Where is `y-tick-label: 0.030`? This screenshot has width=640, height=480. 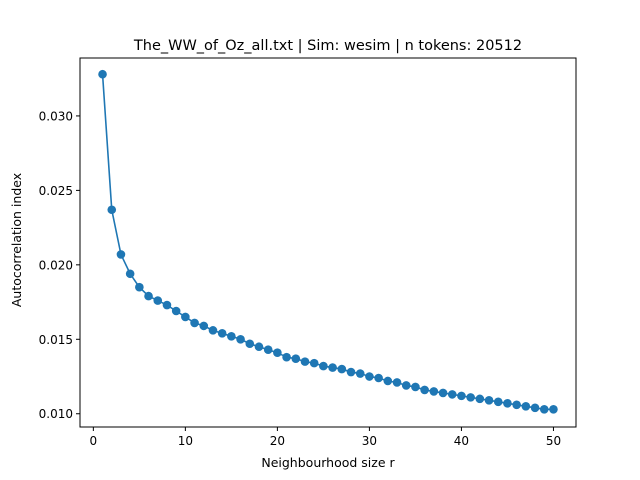
y-tick-label: 0.030 is located at coordinates (56, 116).